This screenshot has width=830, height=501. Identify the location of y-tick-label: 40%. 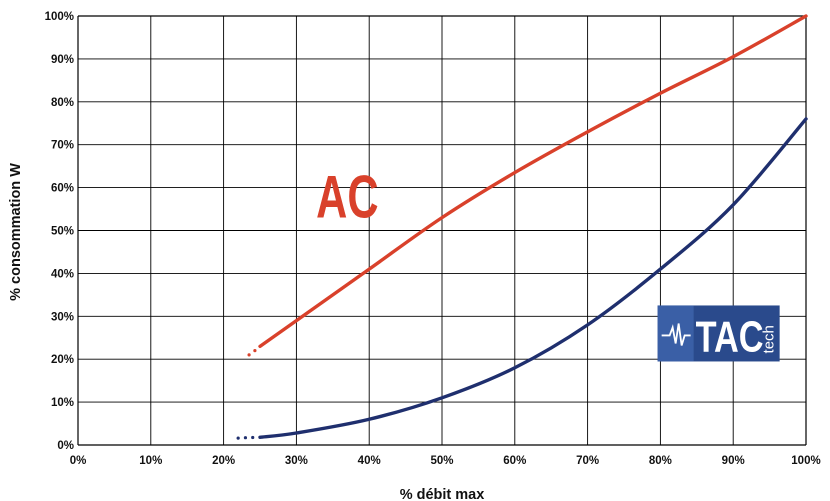
(62, 274).